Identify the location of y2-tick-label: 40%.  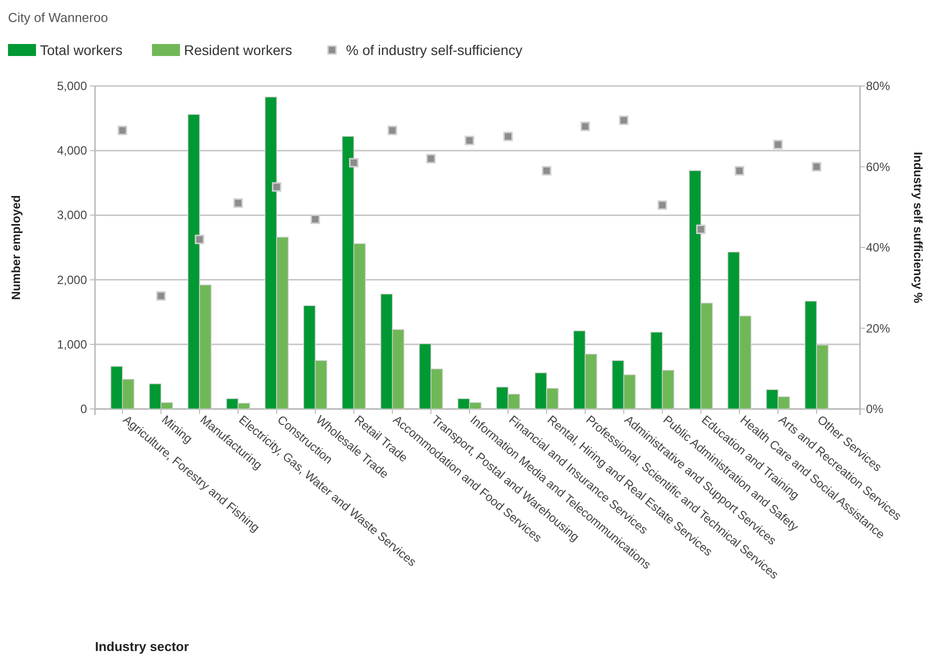
(878, 247).